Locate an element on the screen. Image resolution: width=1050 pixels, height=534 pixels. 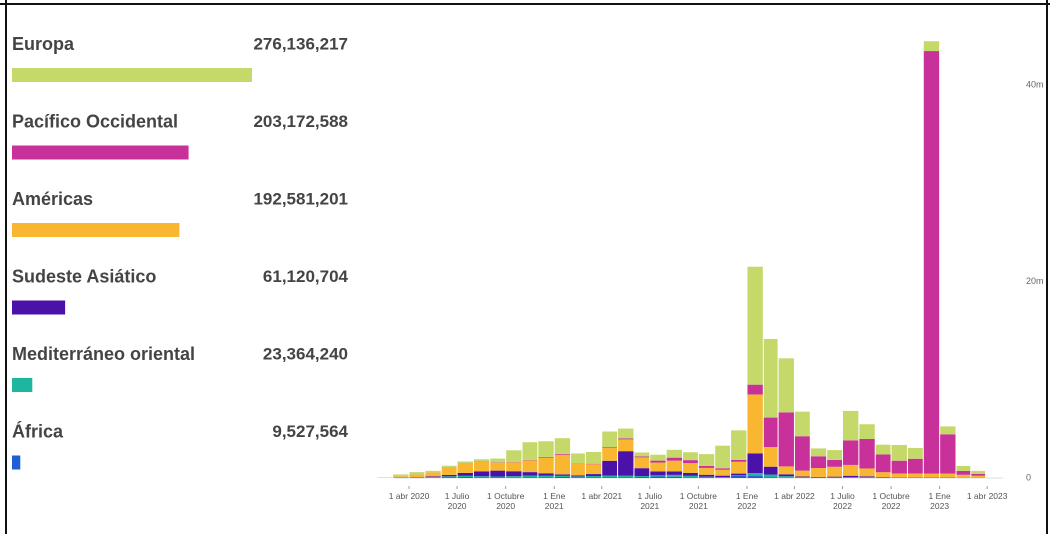
x-tick-label: 1 Julio 2021 is located at coordinates (650, 501).